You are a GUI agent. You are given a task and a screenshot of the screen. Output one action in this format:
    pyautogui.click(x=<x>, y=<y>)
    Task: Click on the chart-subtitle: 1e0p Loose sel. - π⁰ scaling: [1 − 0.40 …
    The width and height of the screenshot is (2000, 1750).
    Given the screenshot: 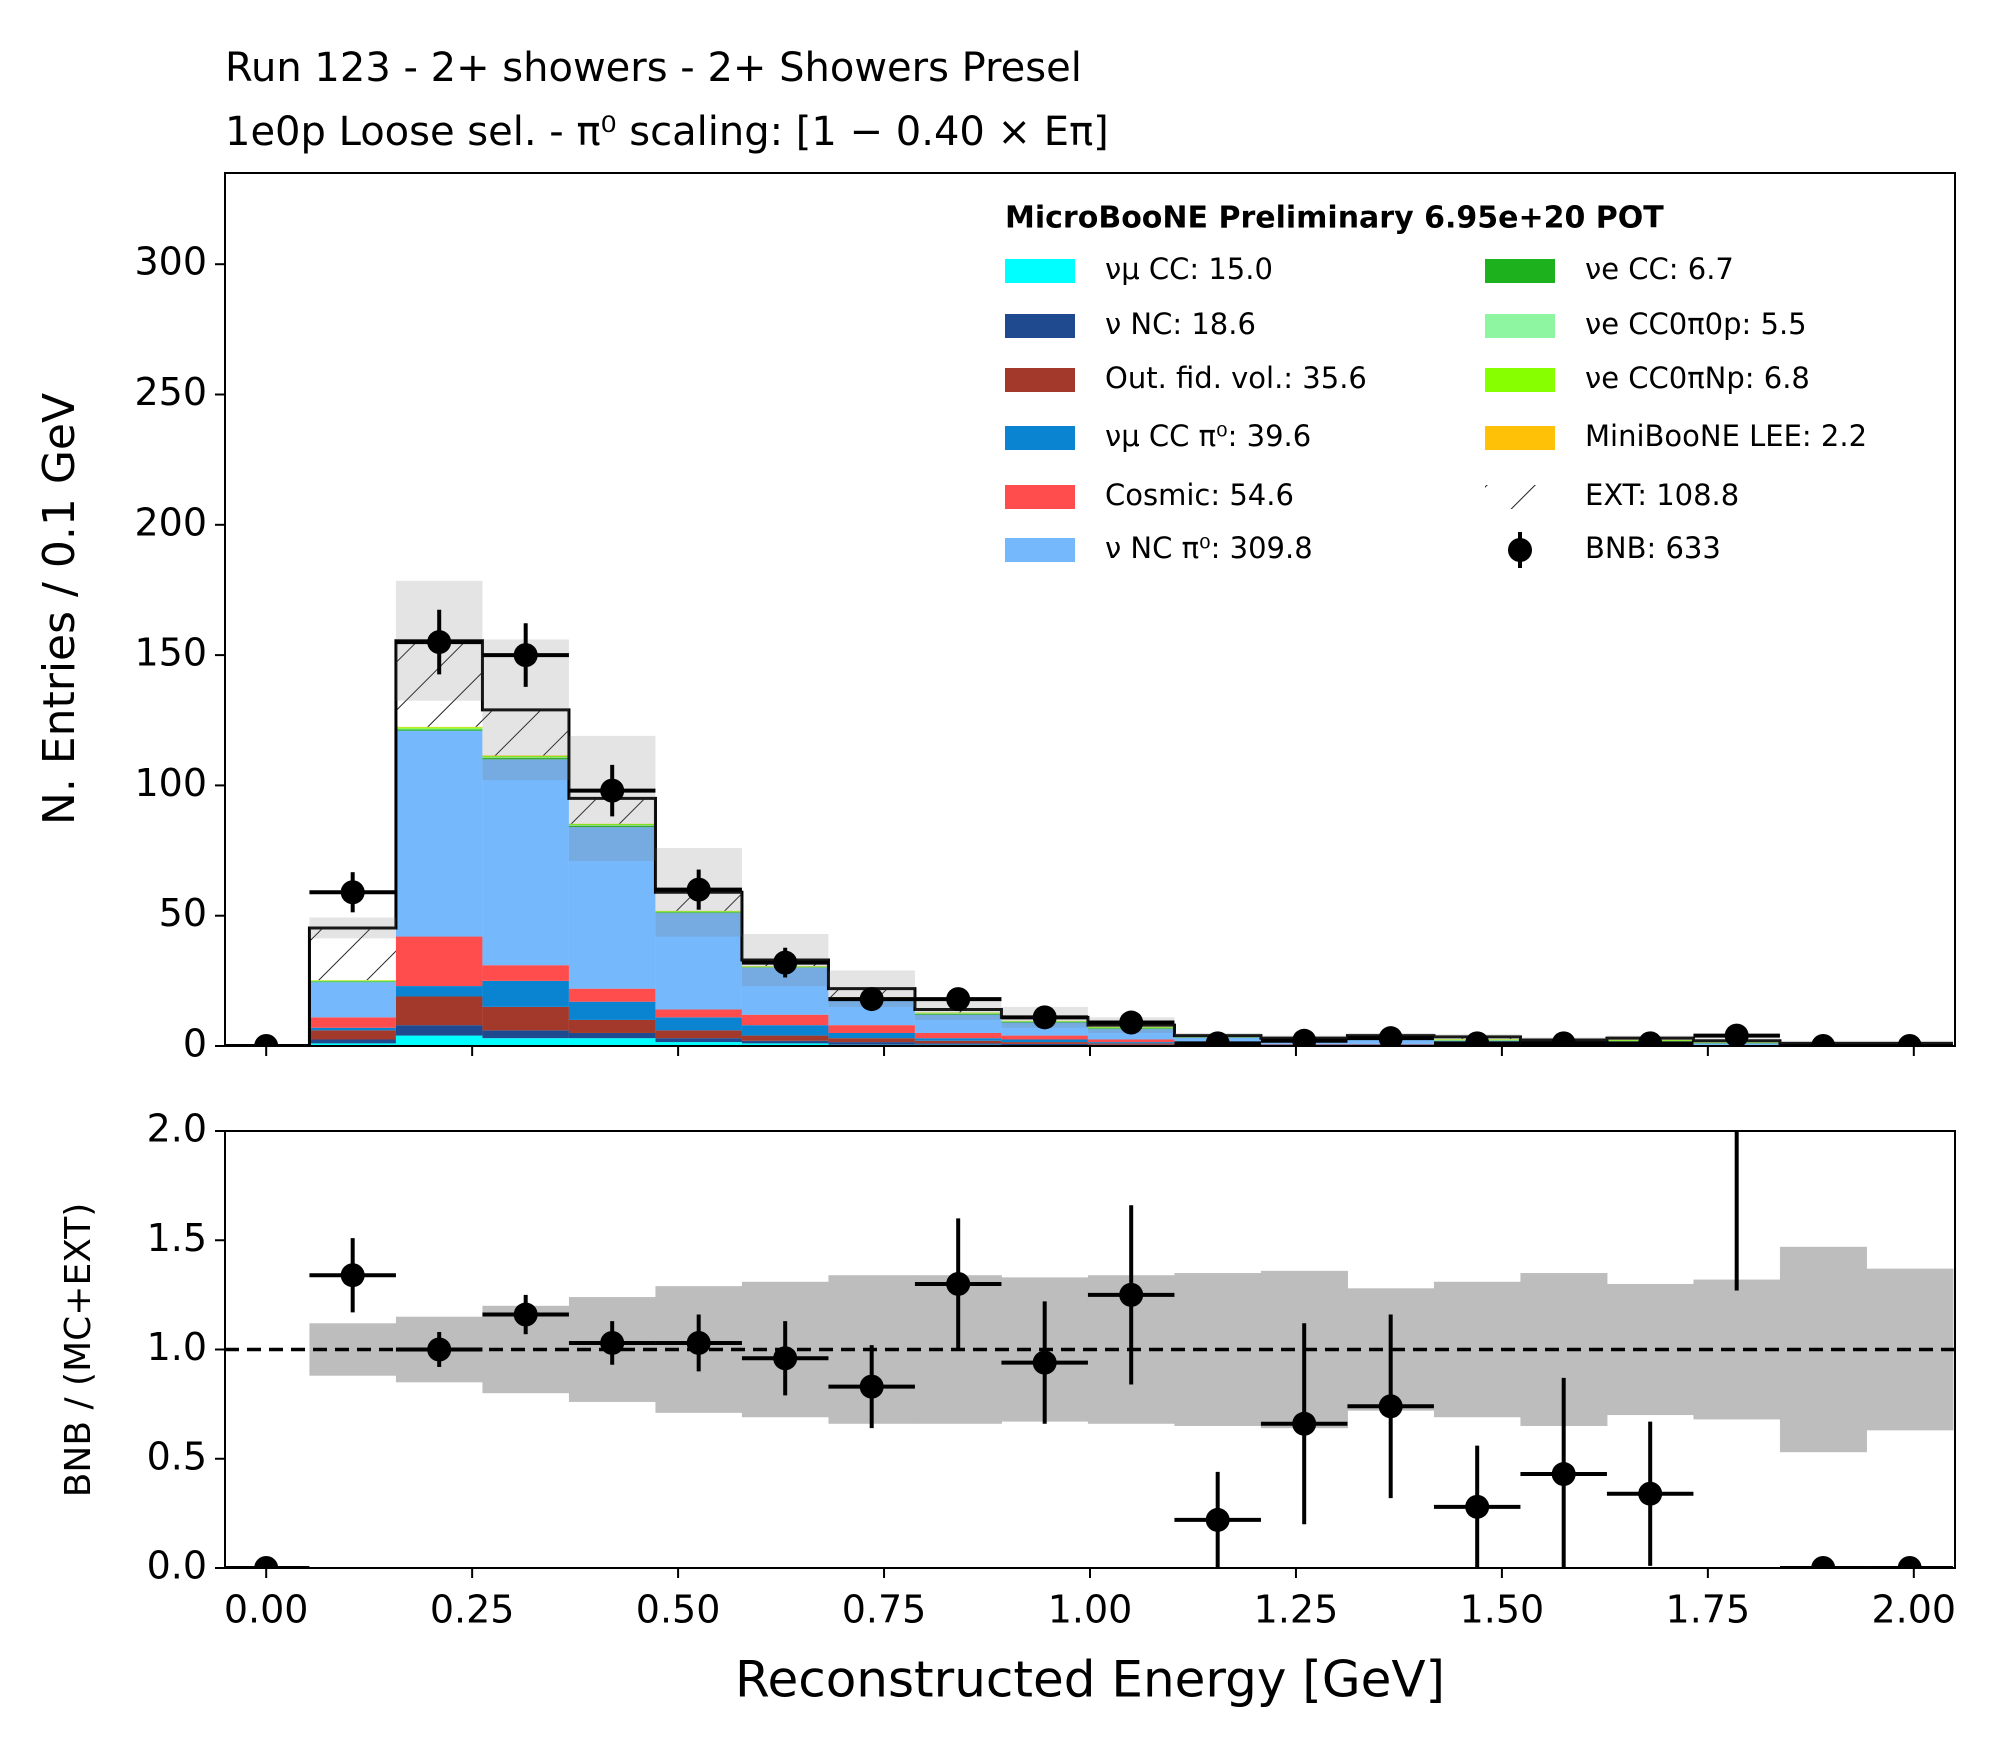 What is the action you would take?
    pyautogui.click(x=667, y=132)
    